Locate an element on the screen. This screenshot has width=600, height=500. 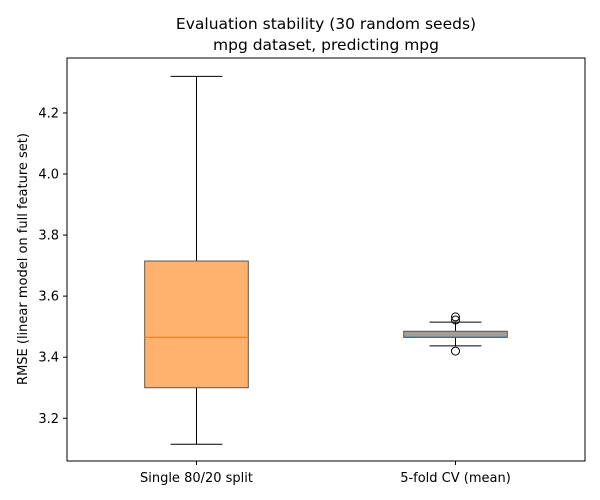
y-tick-label: 4.2 is located at coordinates (48, 113).